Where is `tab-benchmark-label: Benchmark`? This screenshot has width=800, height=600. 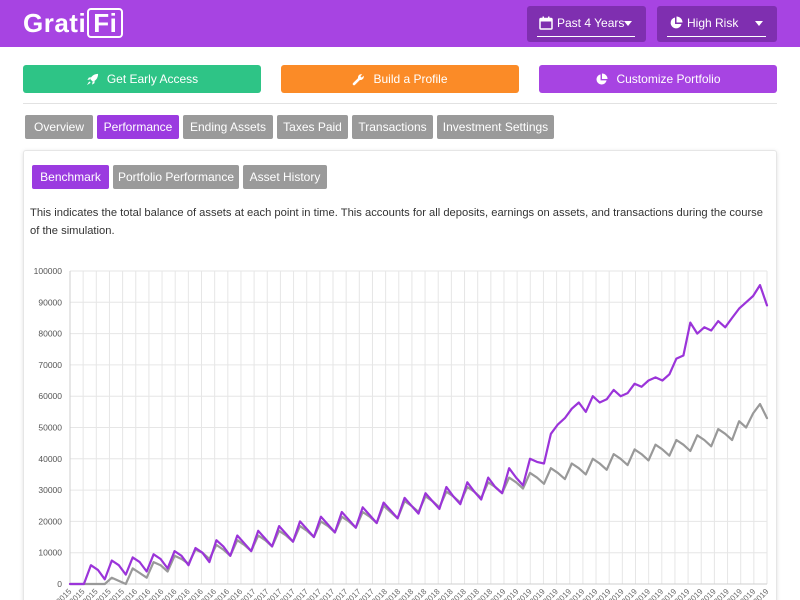
tab-benchmark-label: Benchmark is located at coordinates (70, 177).